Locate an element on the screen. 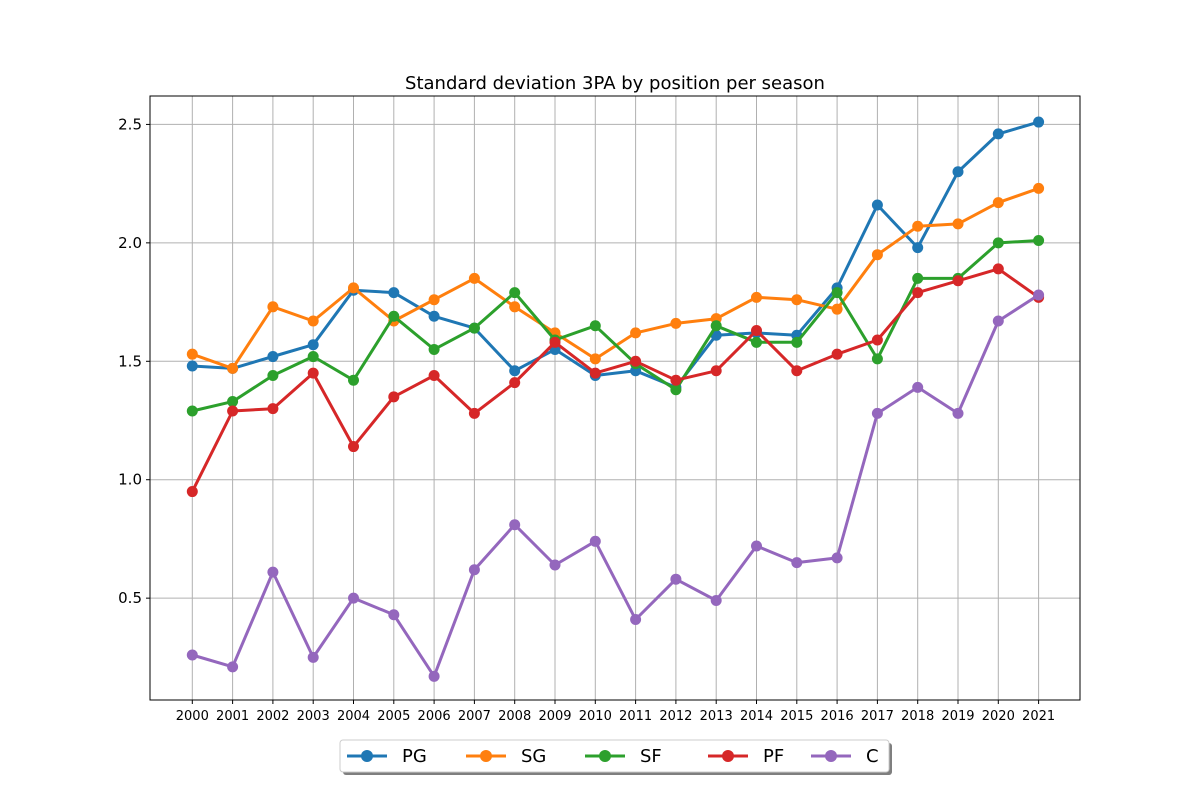  legend-label: C is located at coordinates (872, 756).